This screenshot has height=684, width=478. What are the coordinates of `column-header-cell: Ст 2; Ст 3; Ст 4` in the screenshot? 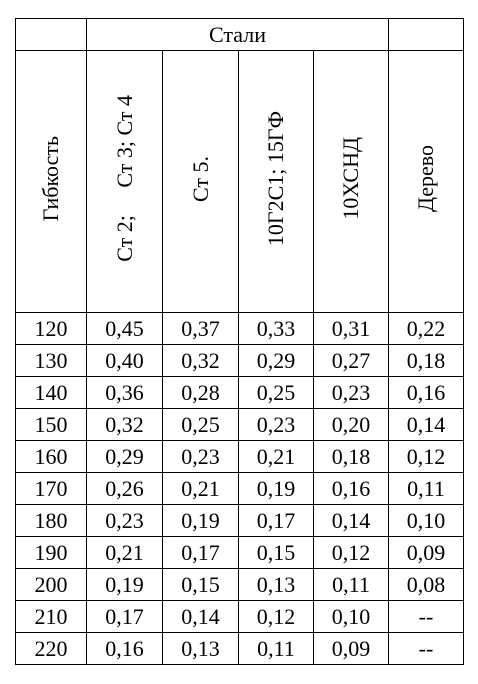 It's located at (124, 181).